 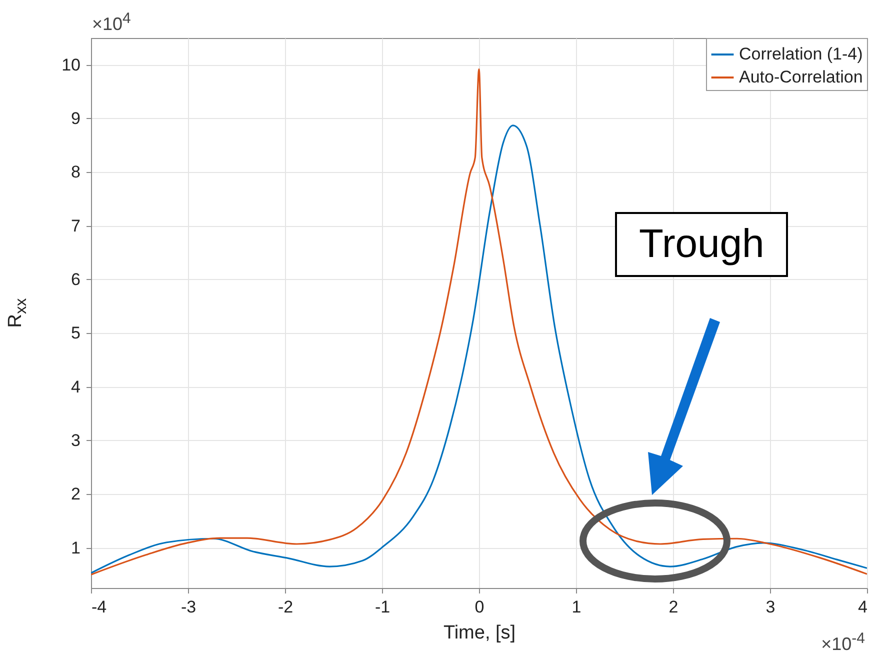 What do you see at coordinates (99, 607) in the screenshot?
I see `x-tick-label: -4` at bounding box center [99, 607].